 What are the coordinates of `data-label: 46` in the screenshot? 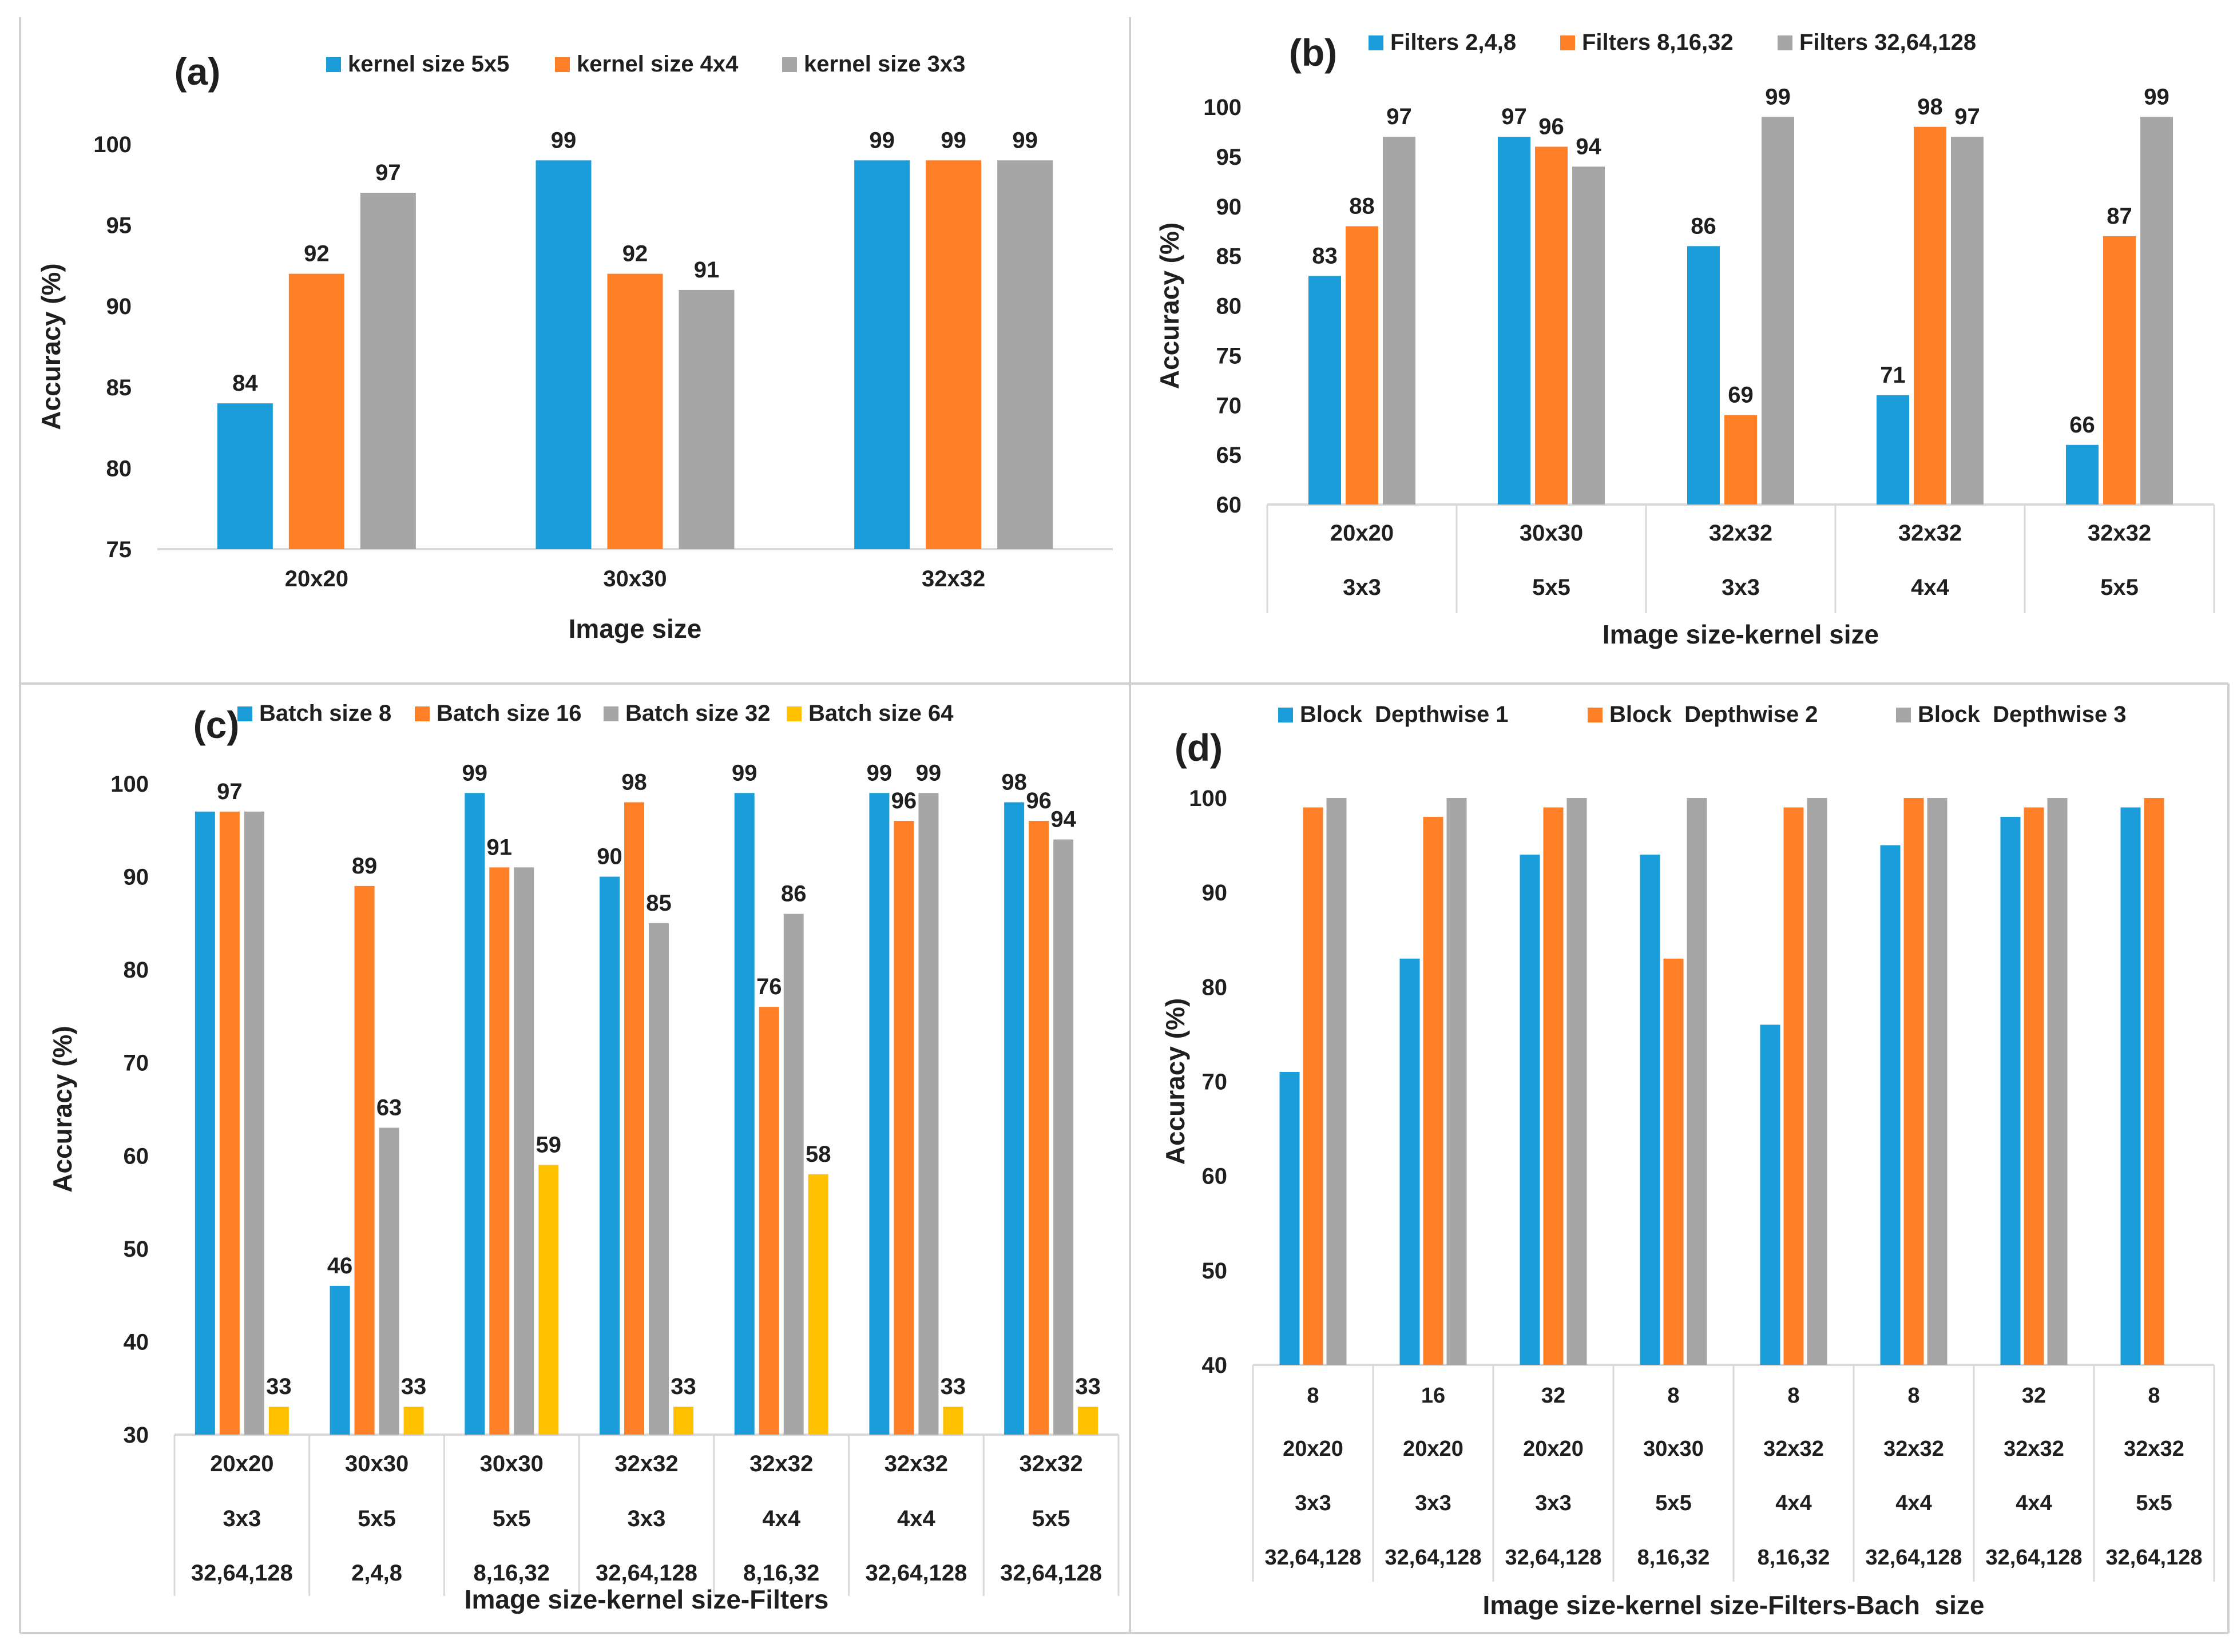 It's located at (340, 1265).